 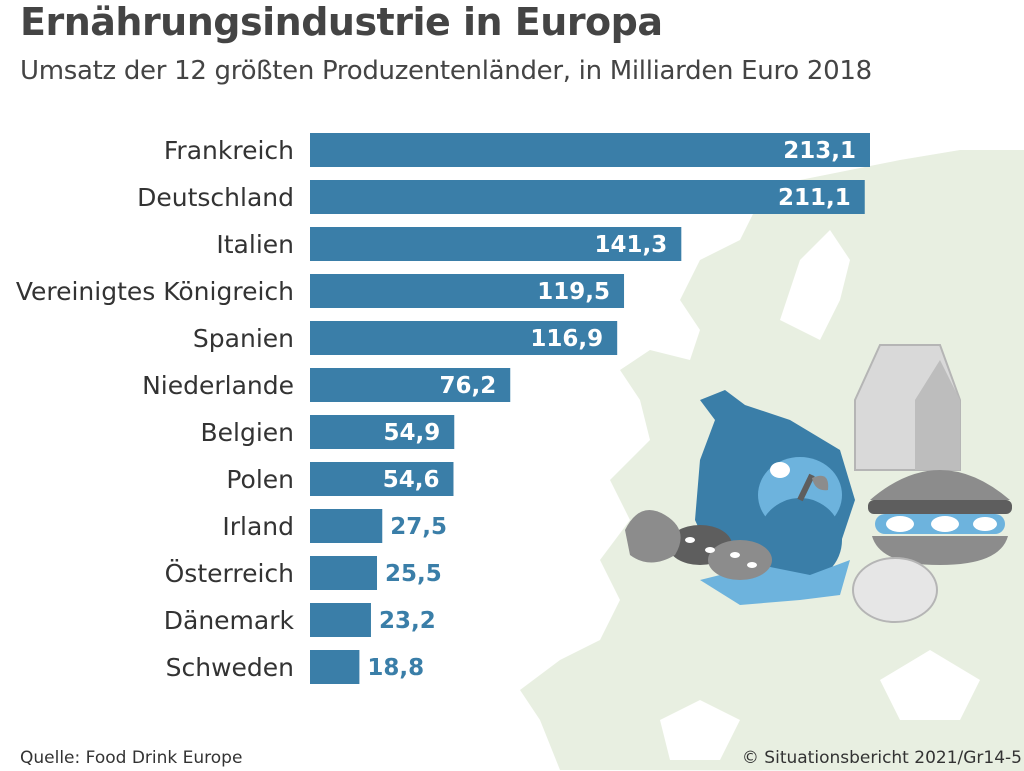 What do you see at coordinates (258, 526) in the screenshot?
I see `category-label-8: Irland` at bounding box center [258, 526].